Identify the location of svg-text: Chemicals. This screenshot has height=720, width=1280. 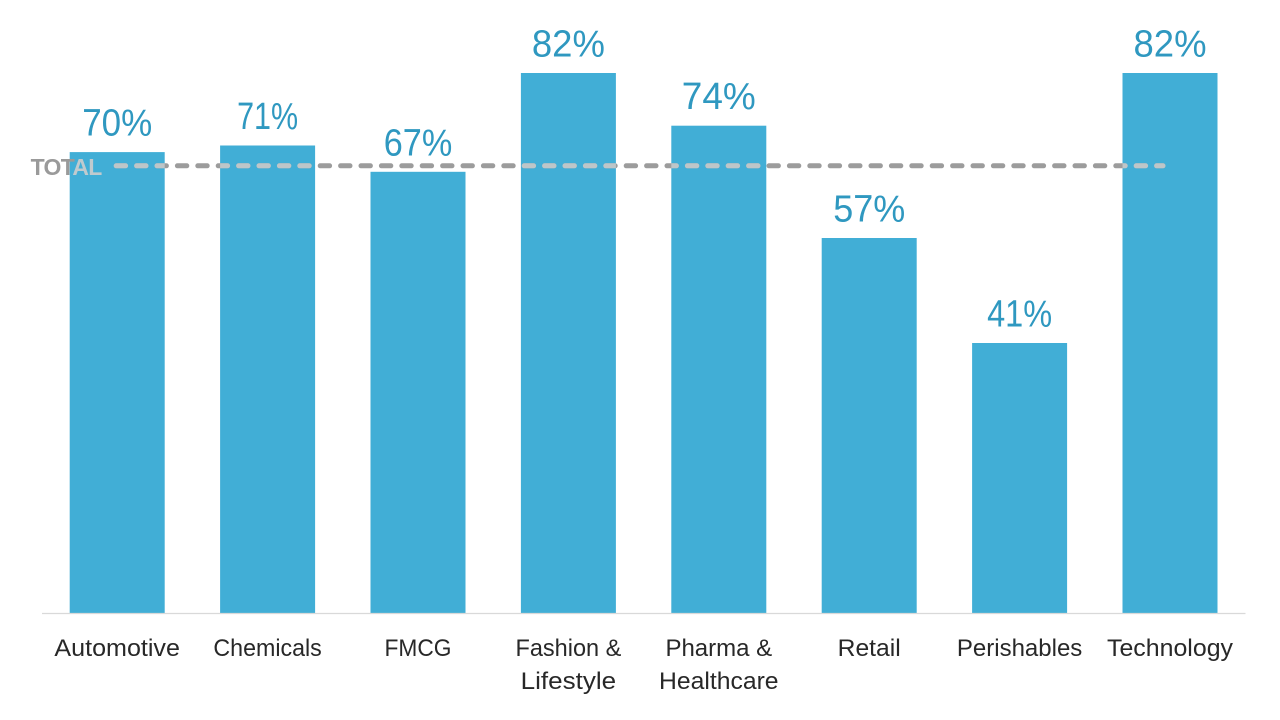
(267, 648).